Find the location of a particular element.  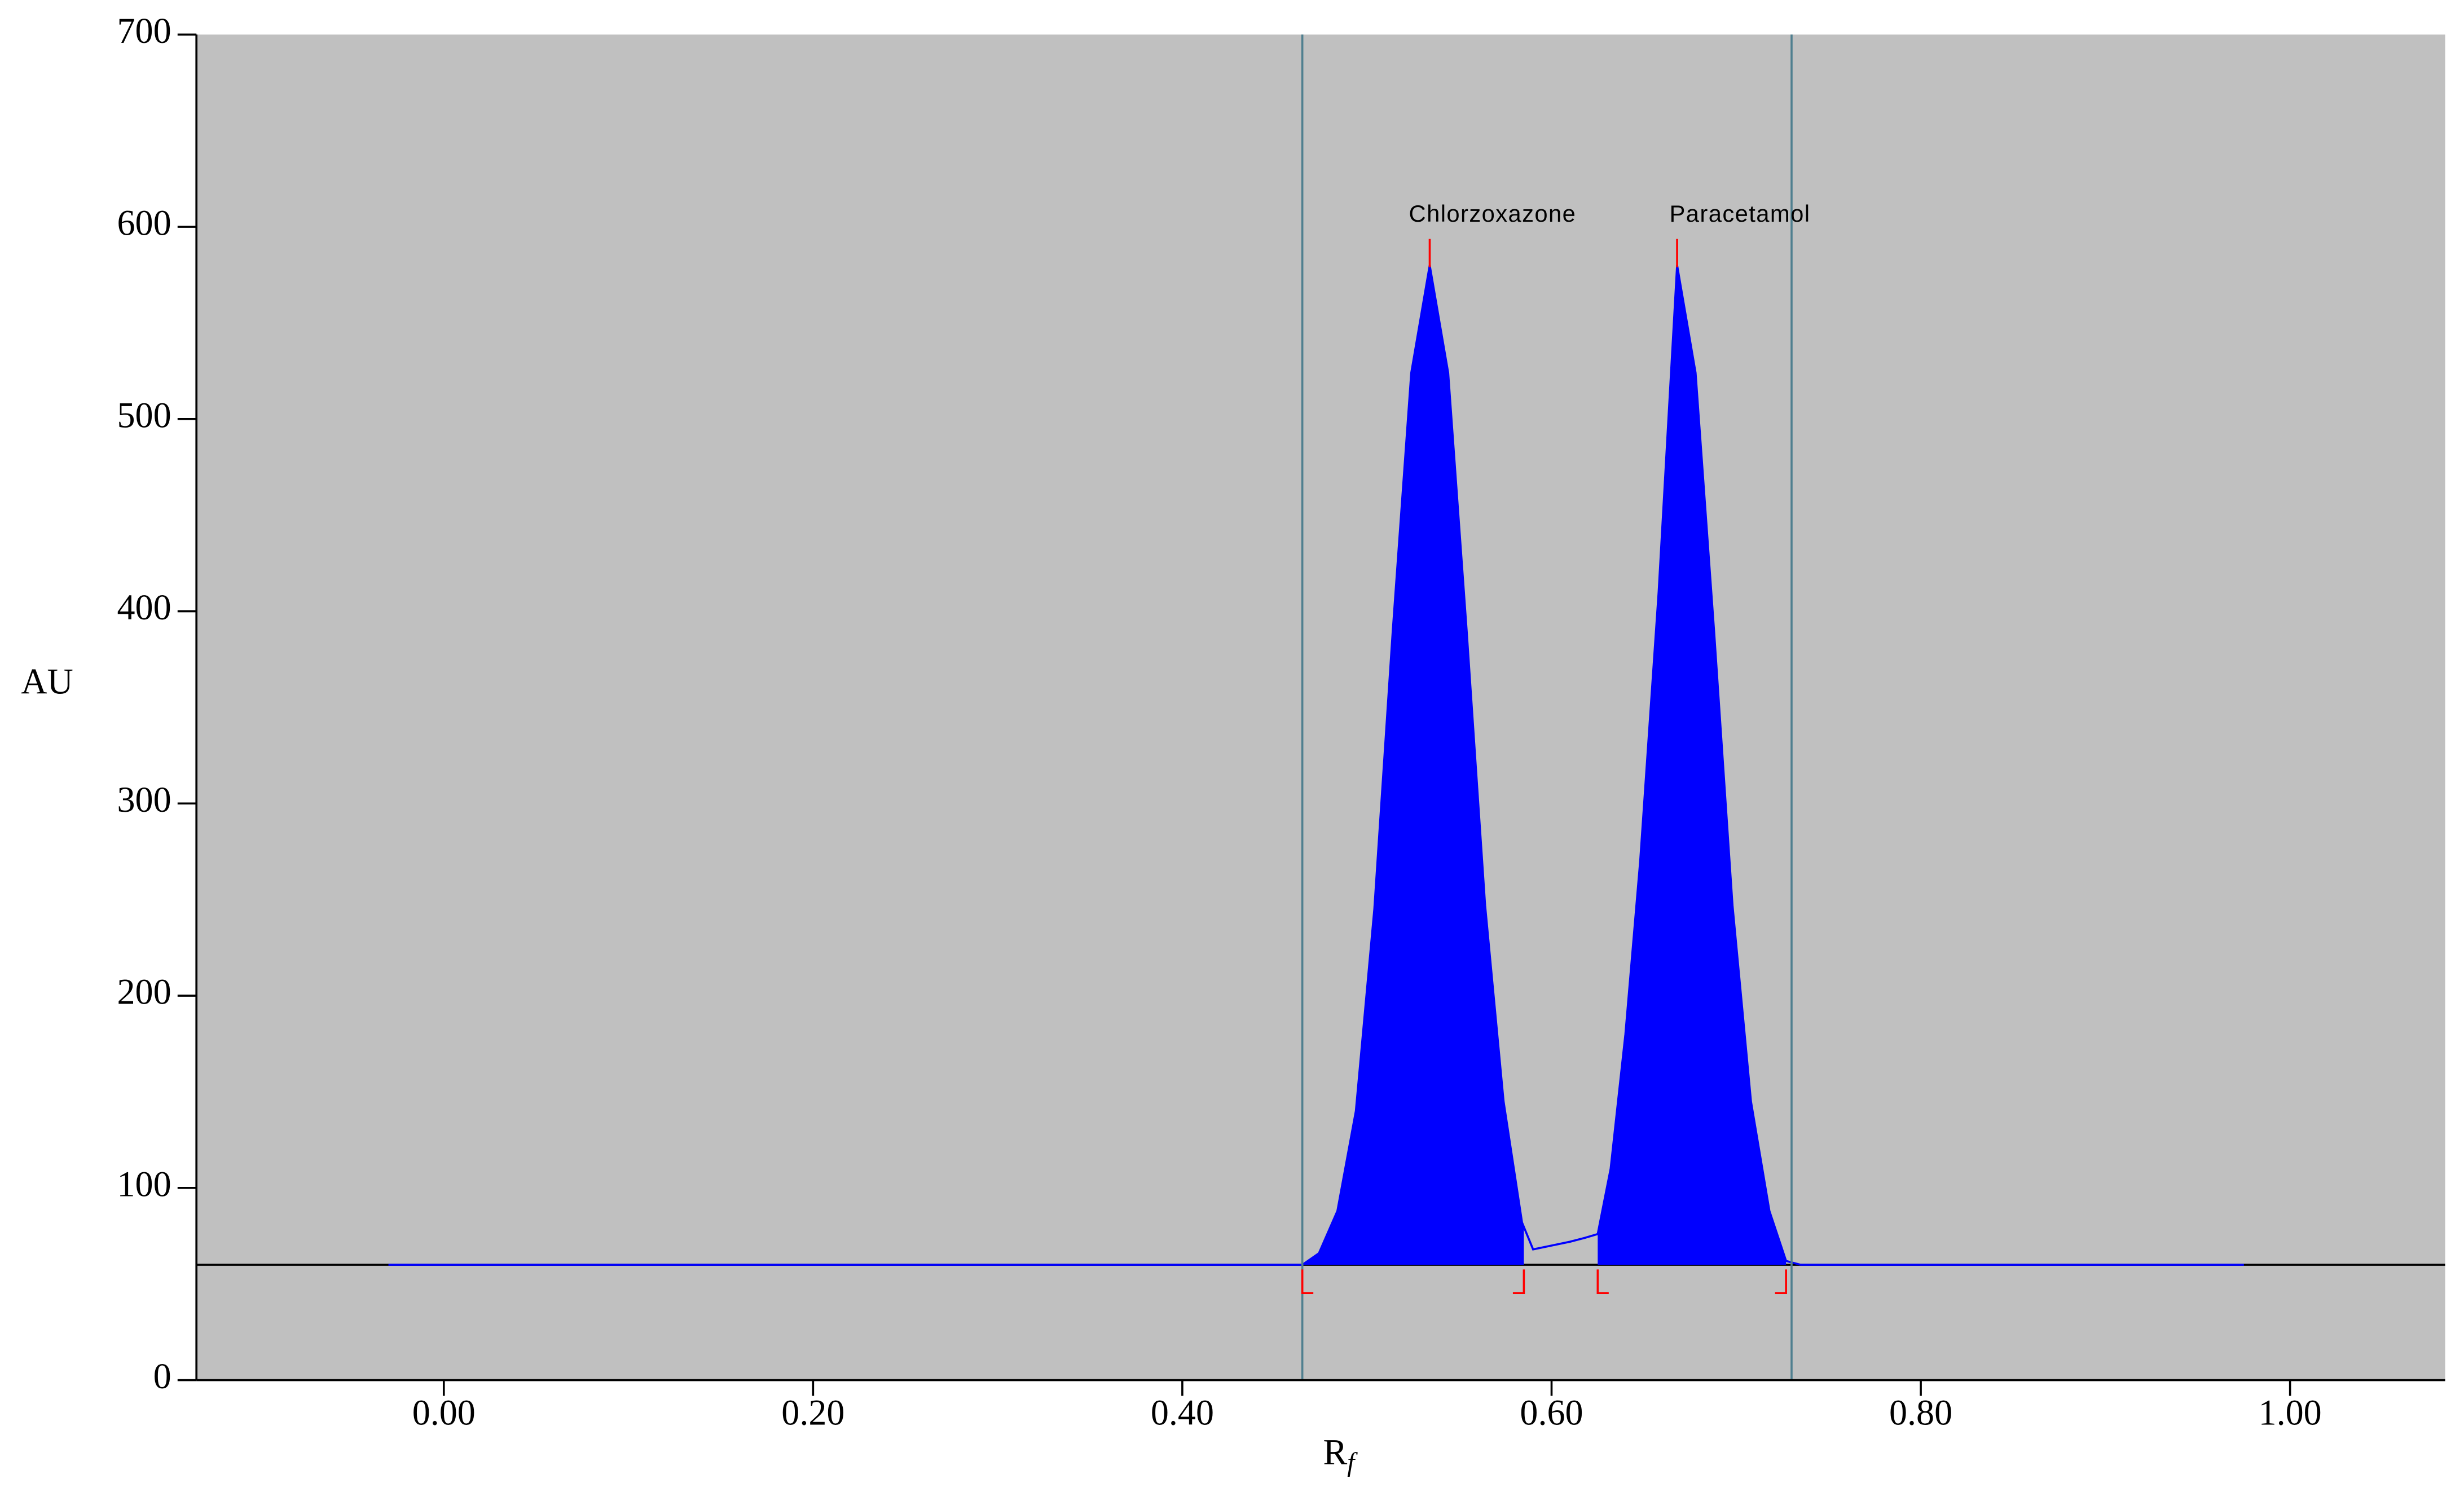

y-tick-label: 300 is located at coordinates (144, 800).